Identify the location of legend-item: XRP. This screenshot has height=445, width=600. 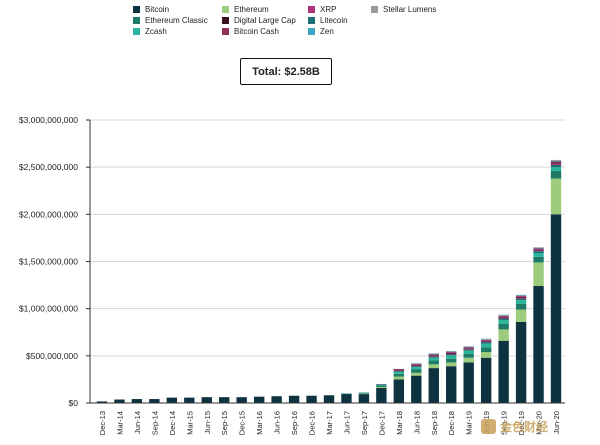
(322, 9).